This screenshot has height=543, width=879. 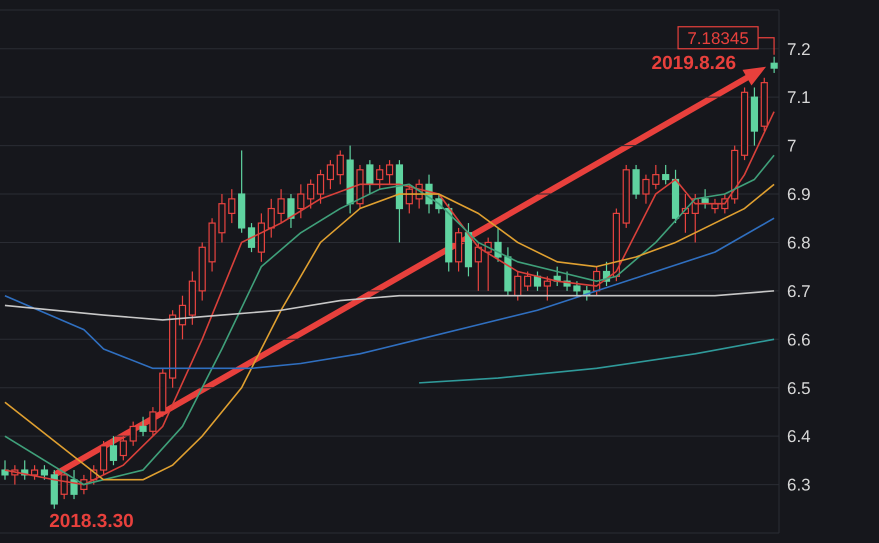 What do you see at coordinates (799, 194) in the screenshot?
I see `y-tick-label: 6.9` at bounding box center [799, 194].